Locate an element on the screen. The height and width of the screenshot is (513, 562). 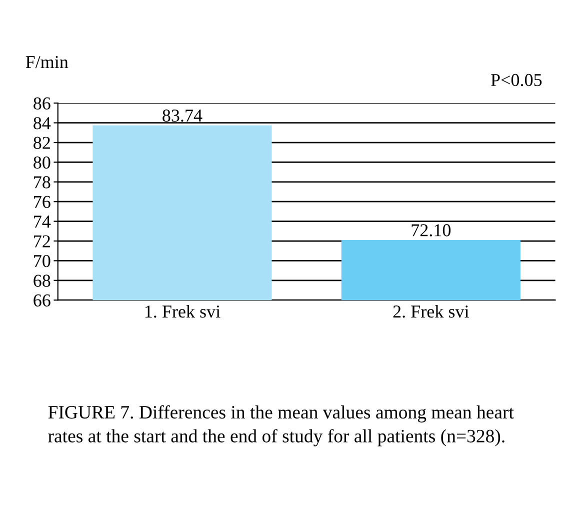
y-tick-label: 82 is located at coordinates (42, 142).